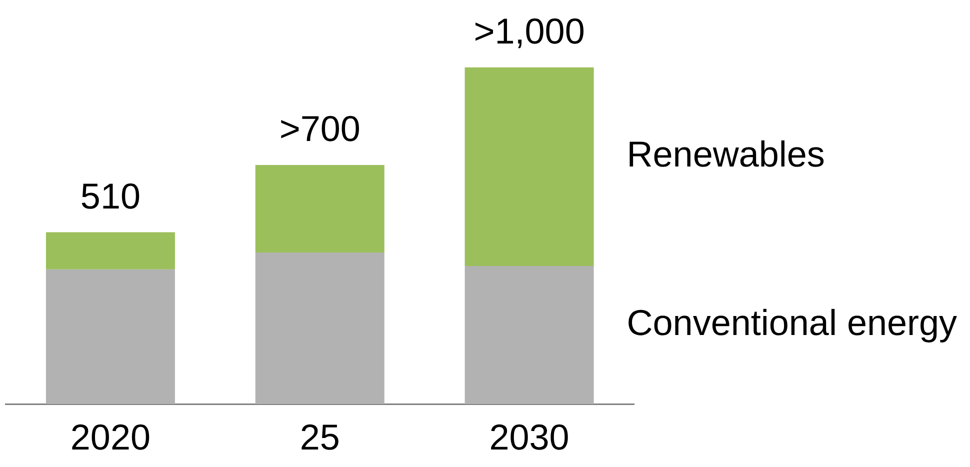  I want to click on total-label: >1,000, so click(529, 31).